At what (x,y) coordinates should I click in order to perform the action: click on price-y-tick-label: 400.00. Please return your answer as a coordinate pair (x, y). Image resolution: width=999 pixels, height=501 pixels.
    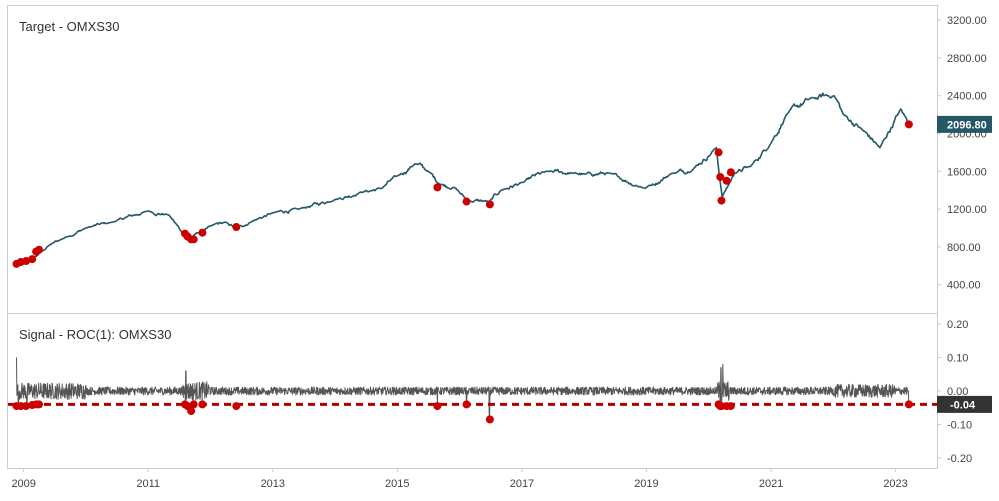
    Looking at the image, I should click on (964, 286).